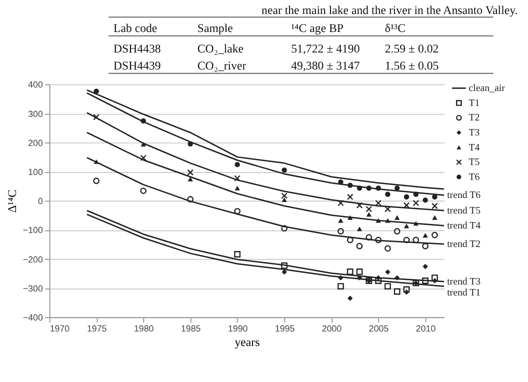 The width and height of the screenshot is (528, 382). Describe the element at coordinates (464, 196) in the screenshot. I see `series-label: trend T6` at that location.